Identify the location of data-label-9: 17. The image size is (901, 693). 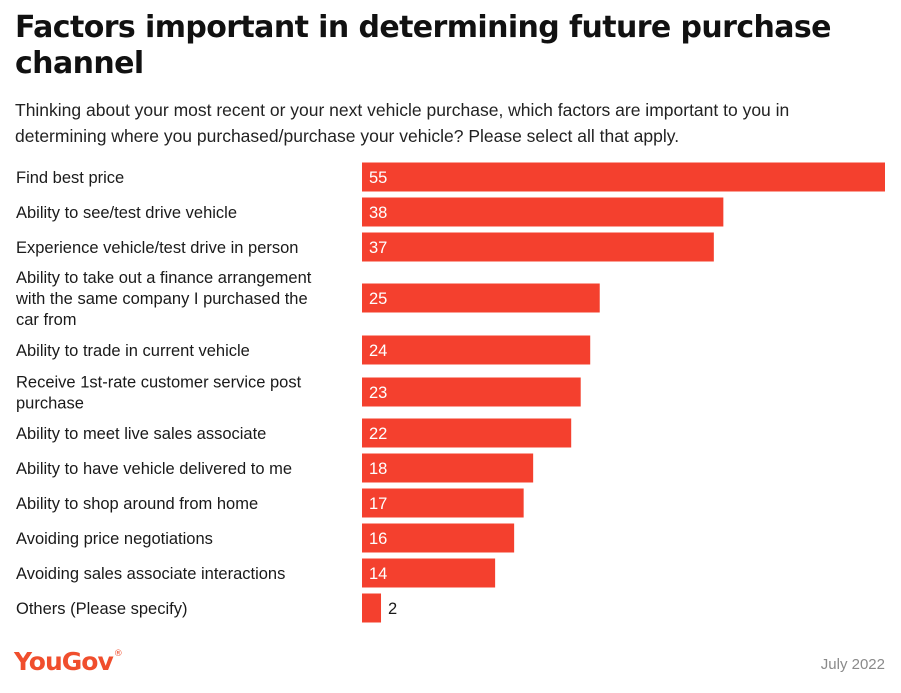
(378, 504).